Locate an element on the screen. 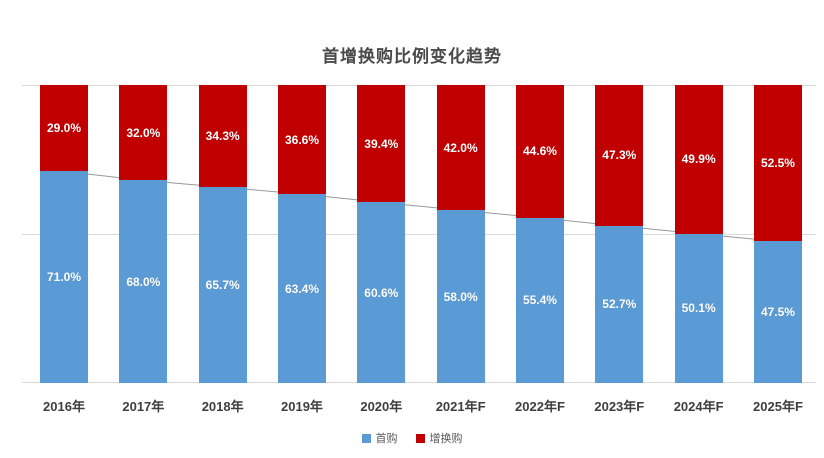 Image resolution: width=824 pixels, height=458 pixels. bar-group-2022年F: 44.6% 55.4% is located at coordinates (539, 234).